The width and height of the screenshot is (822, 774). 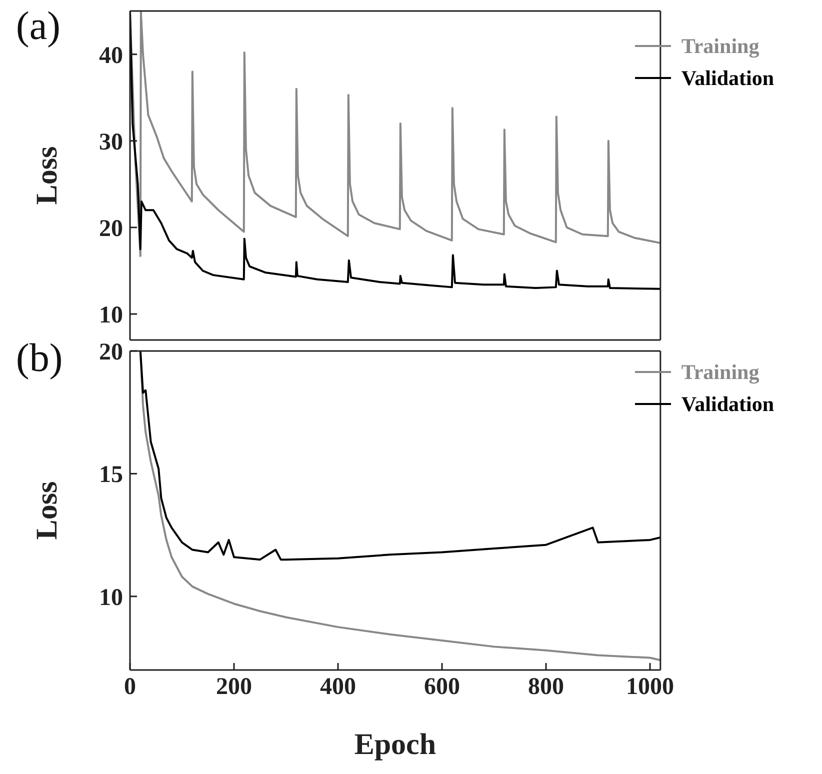 What do you see at coordinates (111, 55) in the screenshot?
I see `y-tick-label: 40` at bounding box center [111, 55].